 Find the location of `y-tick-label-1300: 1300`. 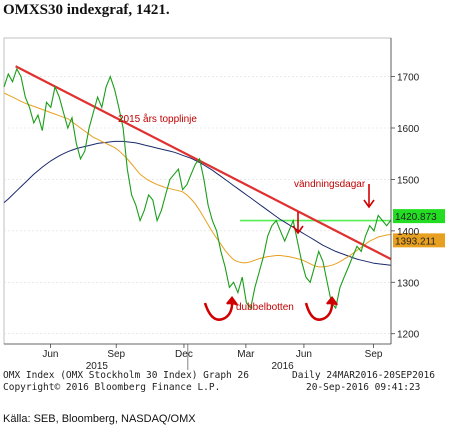

y-tick-label-1300: 1300 is located at coordinates (408, 283).